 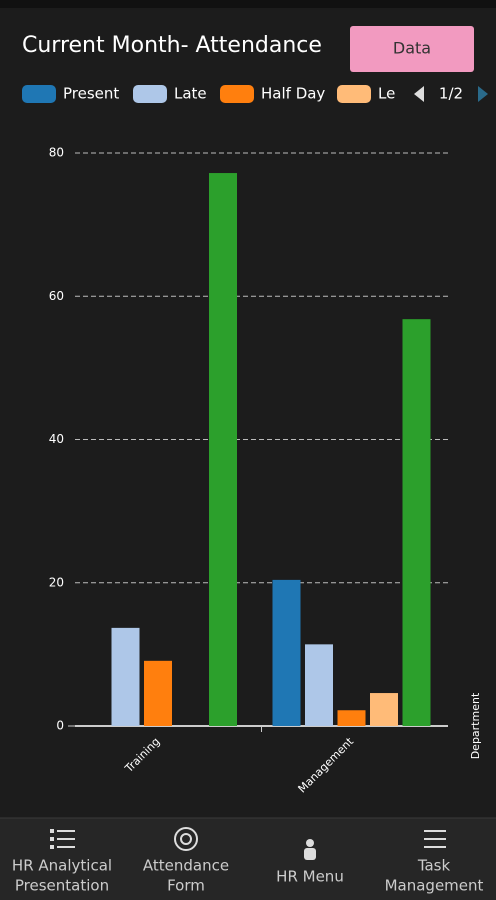 I want to click on legend-label: Present, so click(x=91, y=94).